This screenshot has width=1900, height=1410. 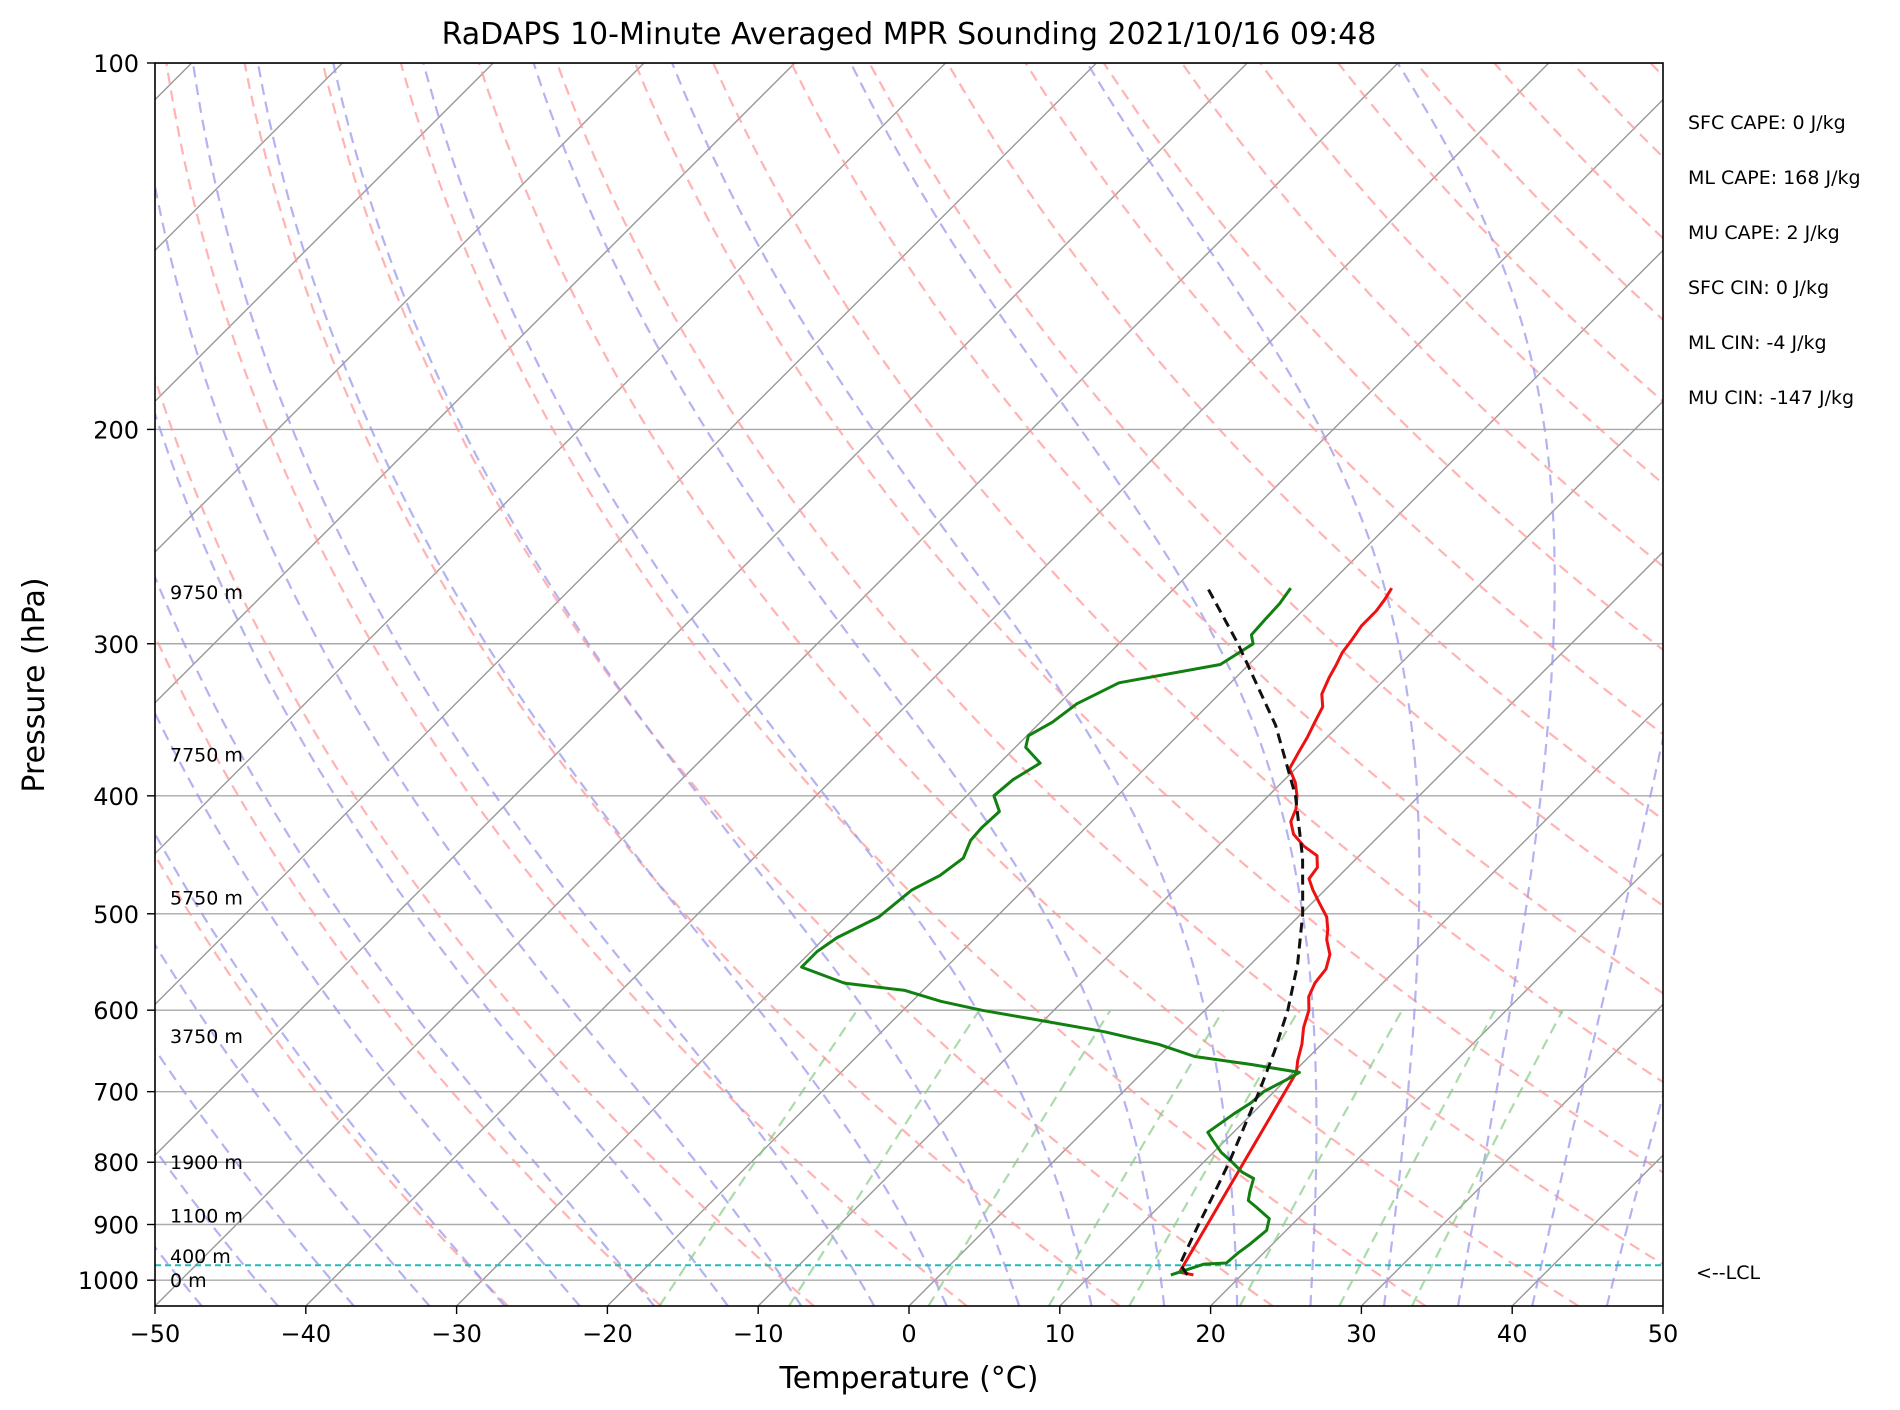 I want to click on height-label: 1100 m, so click(x=206, y=1217).